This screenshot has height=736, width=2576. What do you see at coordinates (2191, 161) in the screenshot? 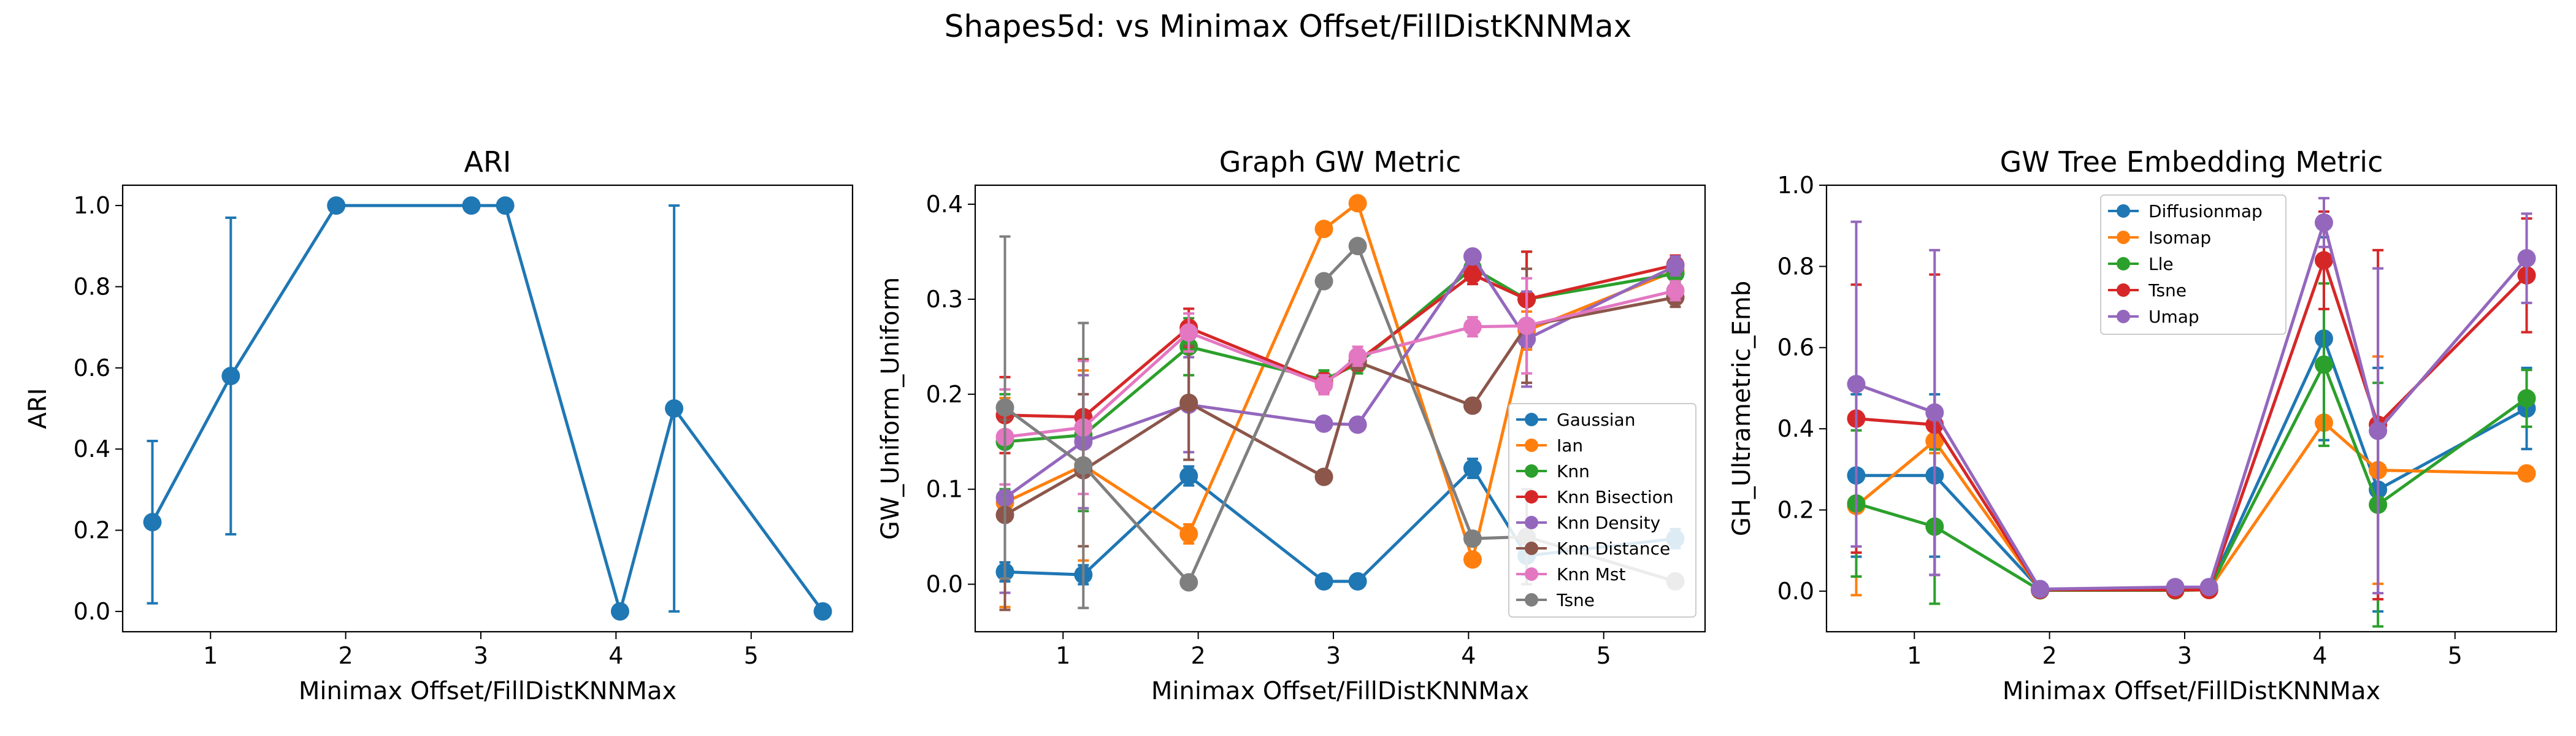
I see `subplot-title: GW Tree Embedding Metric` at bounding box center [2191, 161].